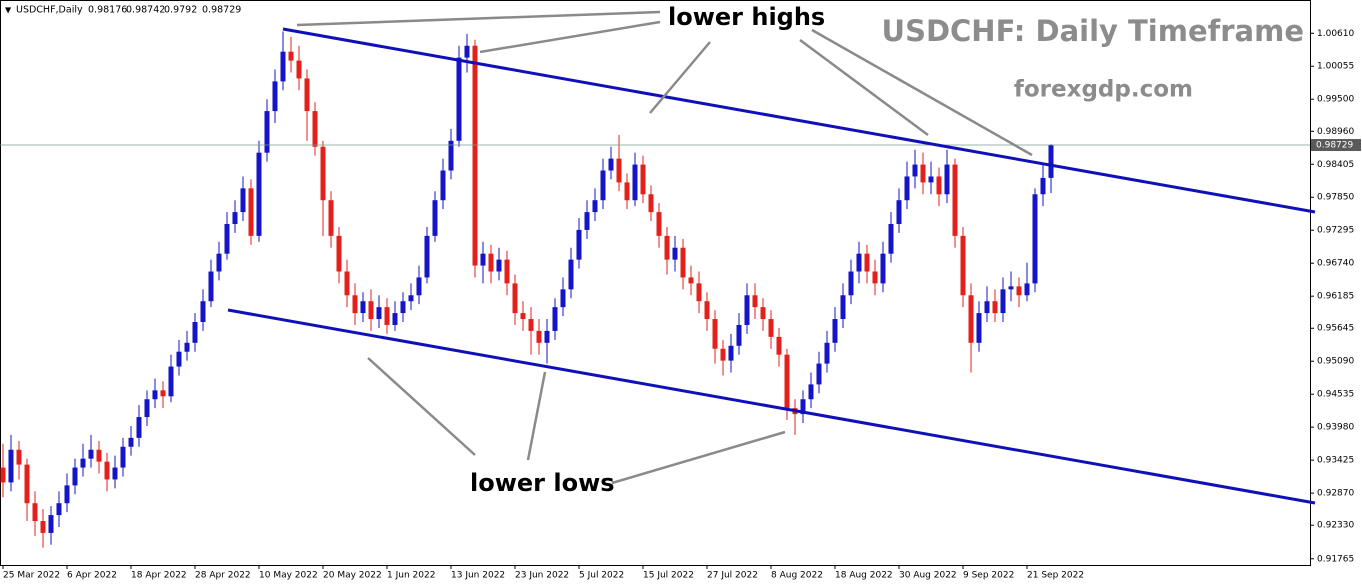  What do you see at coordinates (1335, 67) in the screenshot?
I see `y-tick-label: 1.00055` at bounding box center [1335, 67].